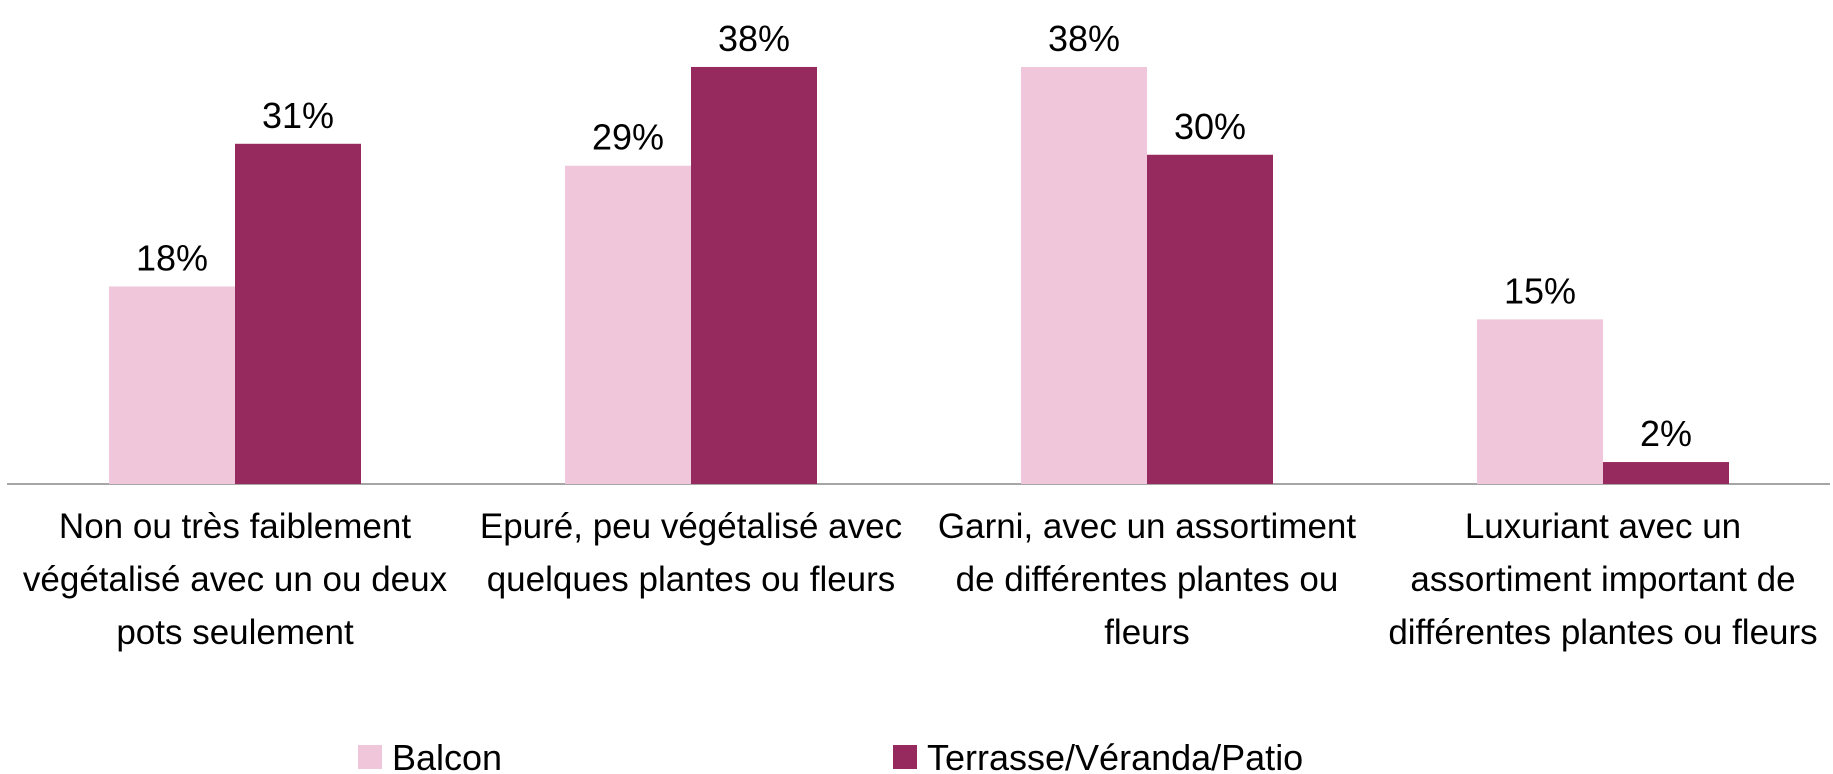 The width and height of the screenshot is (1833, 774). I want to click on data-label: 15%, so click(1540, 290).